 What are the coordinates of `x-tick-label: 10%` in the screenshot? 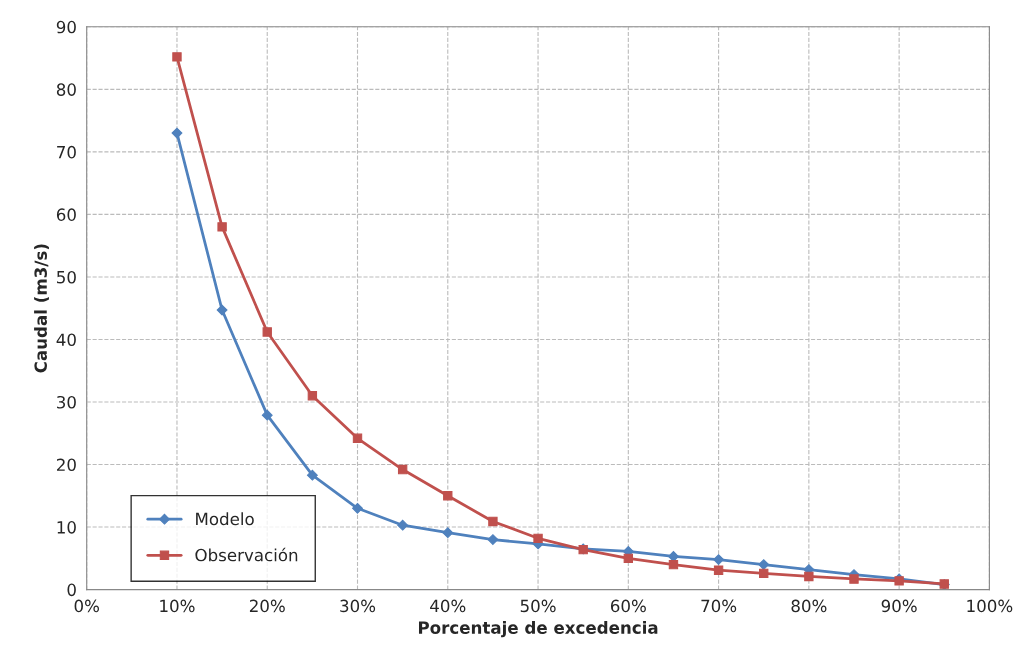 It's located at (177, 606).